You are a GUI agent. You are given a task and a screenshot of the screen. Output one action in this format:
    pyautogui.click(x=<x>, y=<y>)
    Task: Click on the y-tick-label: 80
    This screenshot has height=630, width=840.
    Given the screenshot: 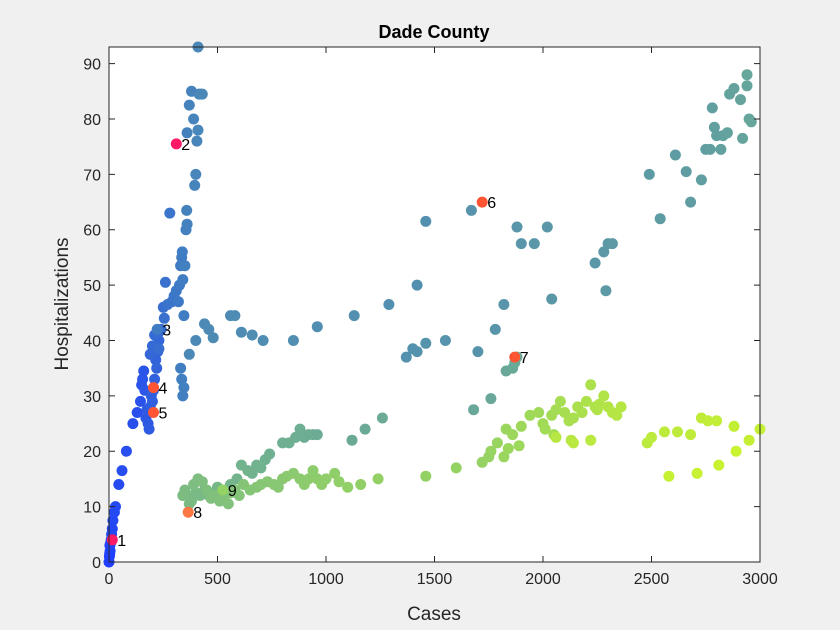 What is the action you would take?
    pyautogui.click(x=92, y=120)
    